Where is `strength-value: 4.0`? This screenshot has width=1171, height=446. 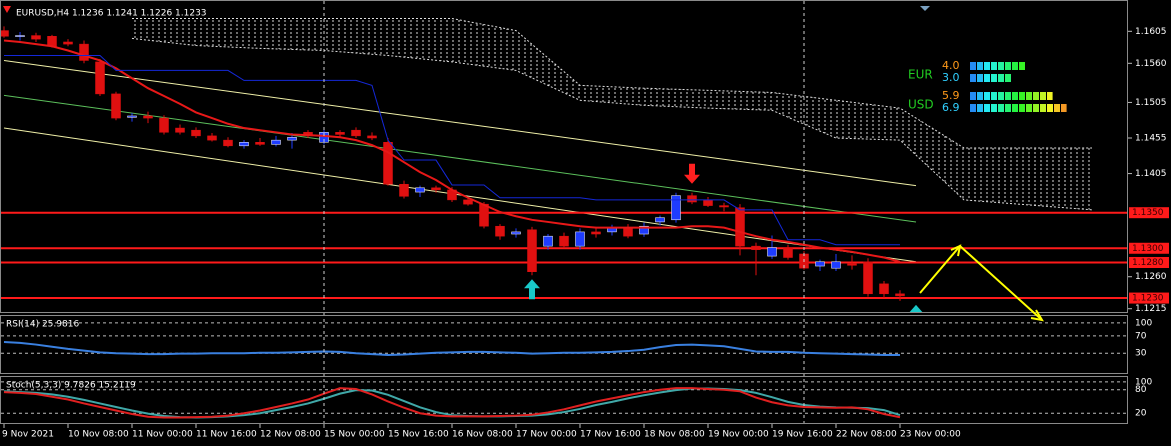 strength-value: 4.0 is located at coordinates (951, 65).